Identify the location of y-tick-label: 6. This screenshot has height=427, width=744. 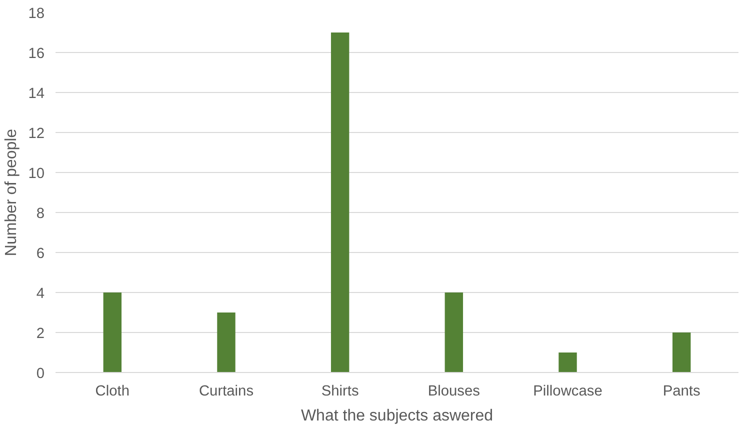
(40, 254).